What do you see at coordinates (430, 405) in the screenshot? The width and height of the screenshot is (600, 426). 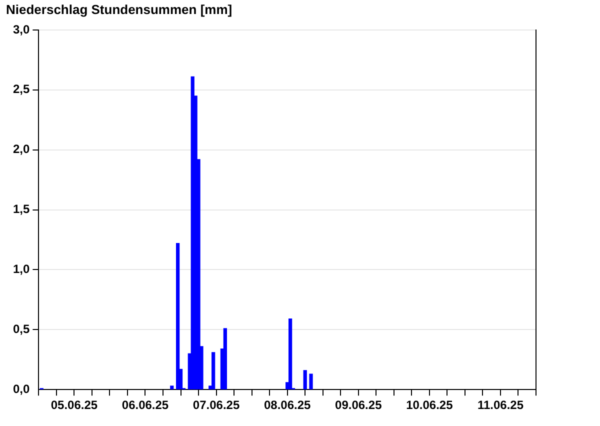 I see `x-tick-label: 10.06.25` at bounding box center [430, 405].